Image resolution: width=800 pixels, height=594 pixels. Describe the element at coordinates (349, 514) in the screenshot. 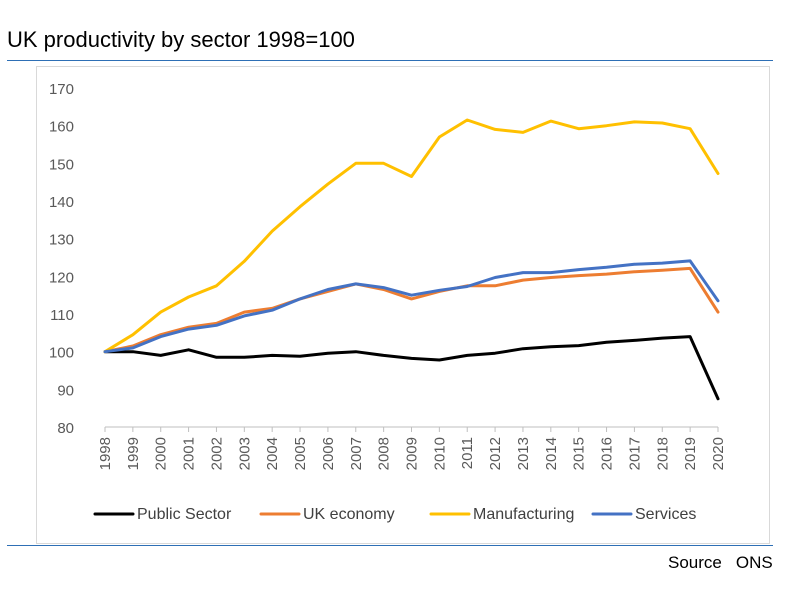

I see `legend-label-uk-economy: UK economy` at that location.